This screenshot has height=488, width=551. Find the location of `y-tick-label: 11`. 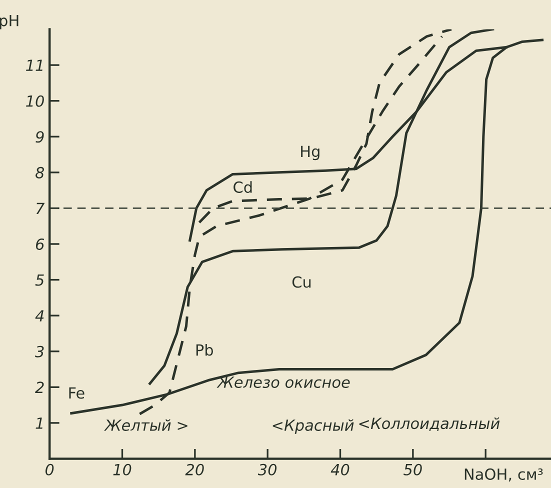

y-tick-label: 11 is located at coordinates (34, 65).